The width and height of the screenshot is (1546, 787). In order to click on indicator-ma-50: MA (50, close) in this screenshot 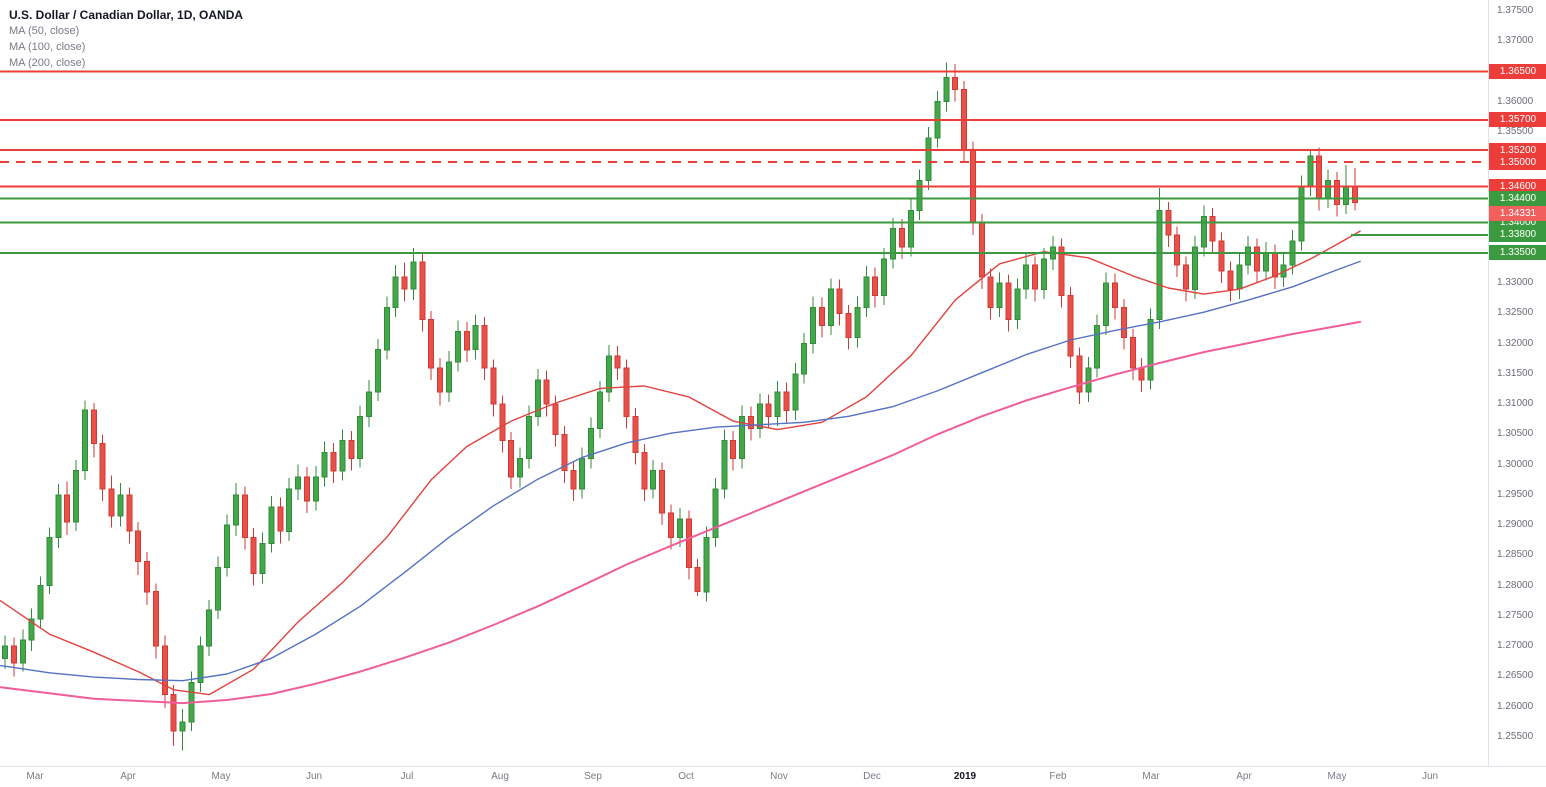, I will do `click(44, 31)`.